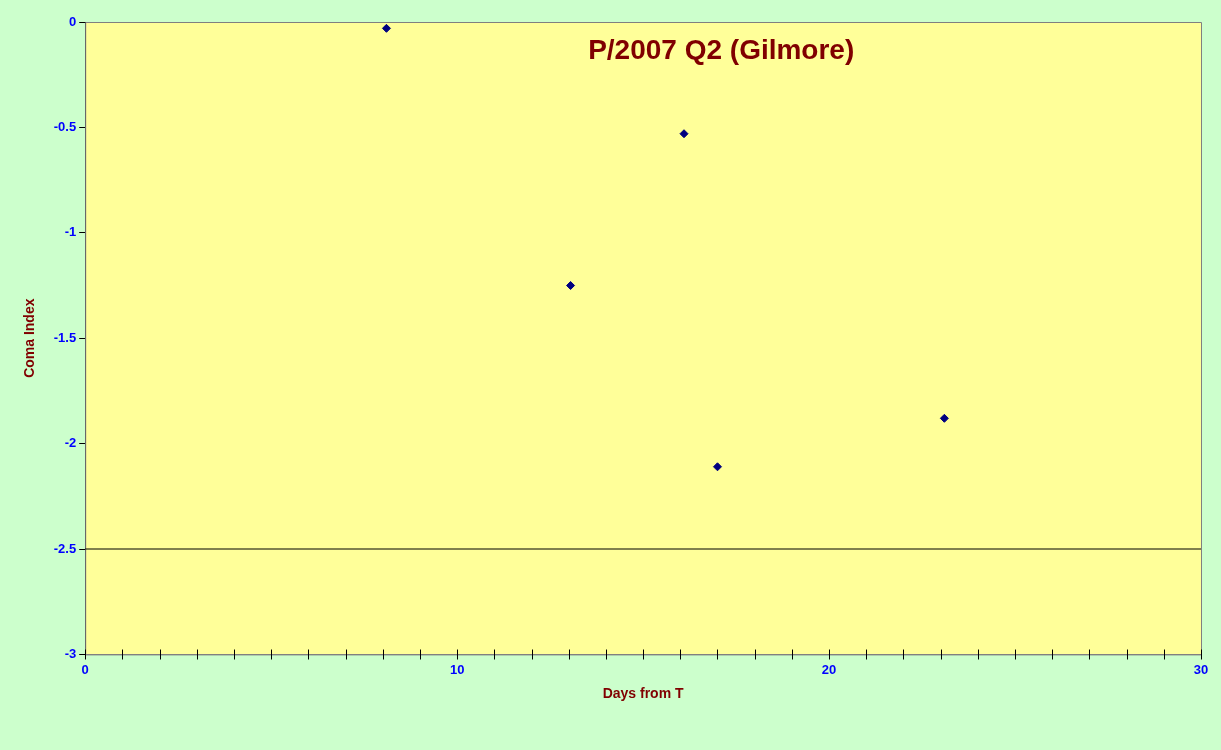 Image resolution: width=1221 pixels, height=750 pixels. I want to click on x-tick-label: 20, so click(829, 669).